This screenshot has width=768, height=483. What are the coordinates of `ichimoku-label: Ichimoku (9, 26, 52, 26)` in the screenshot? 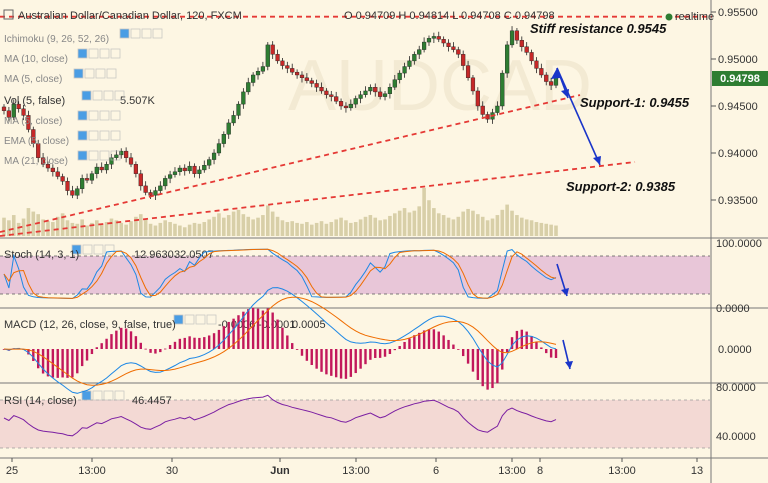 It's located at (56, 39).